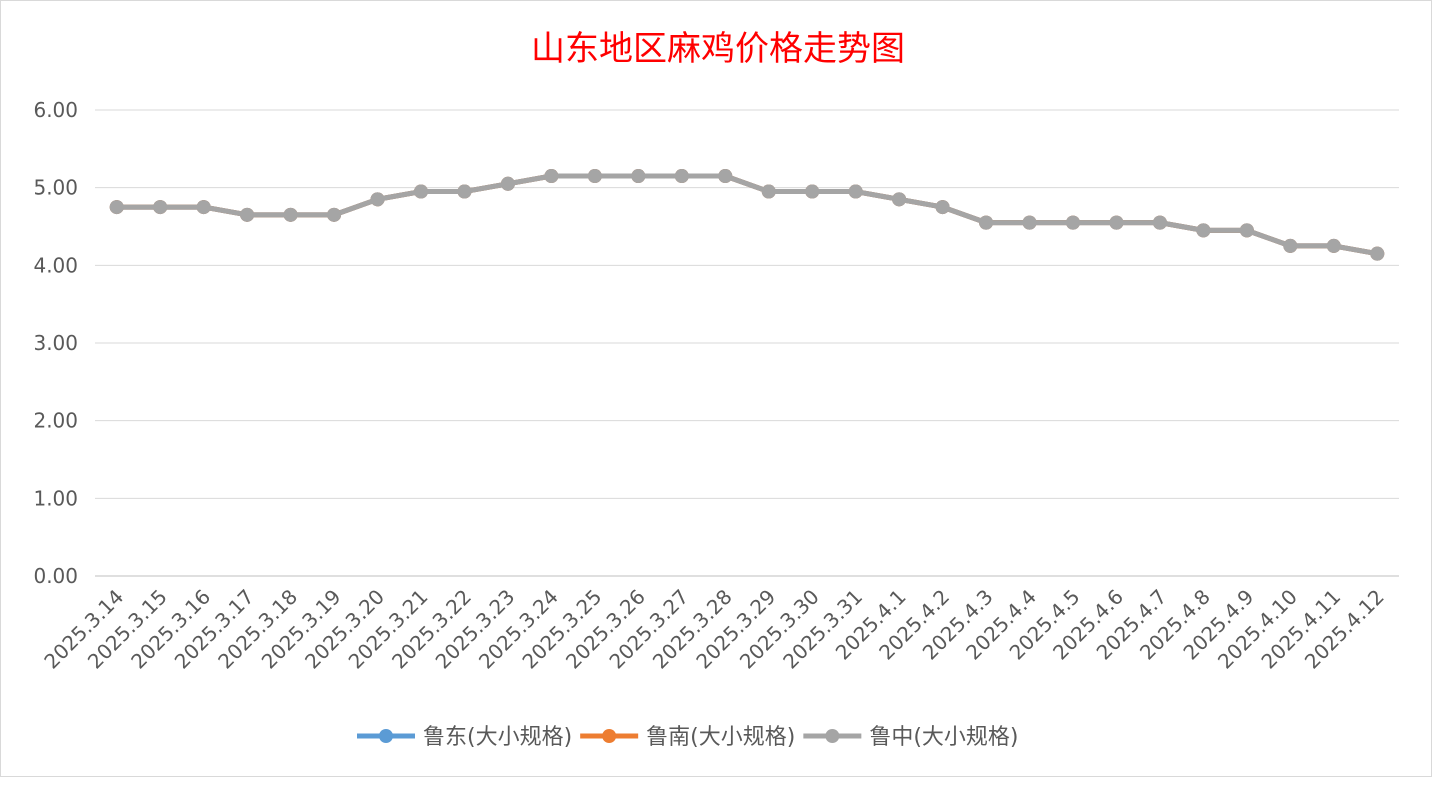  I want to click on y-tick-label: 4.00, so click(55, 265).